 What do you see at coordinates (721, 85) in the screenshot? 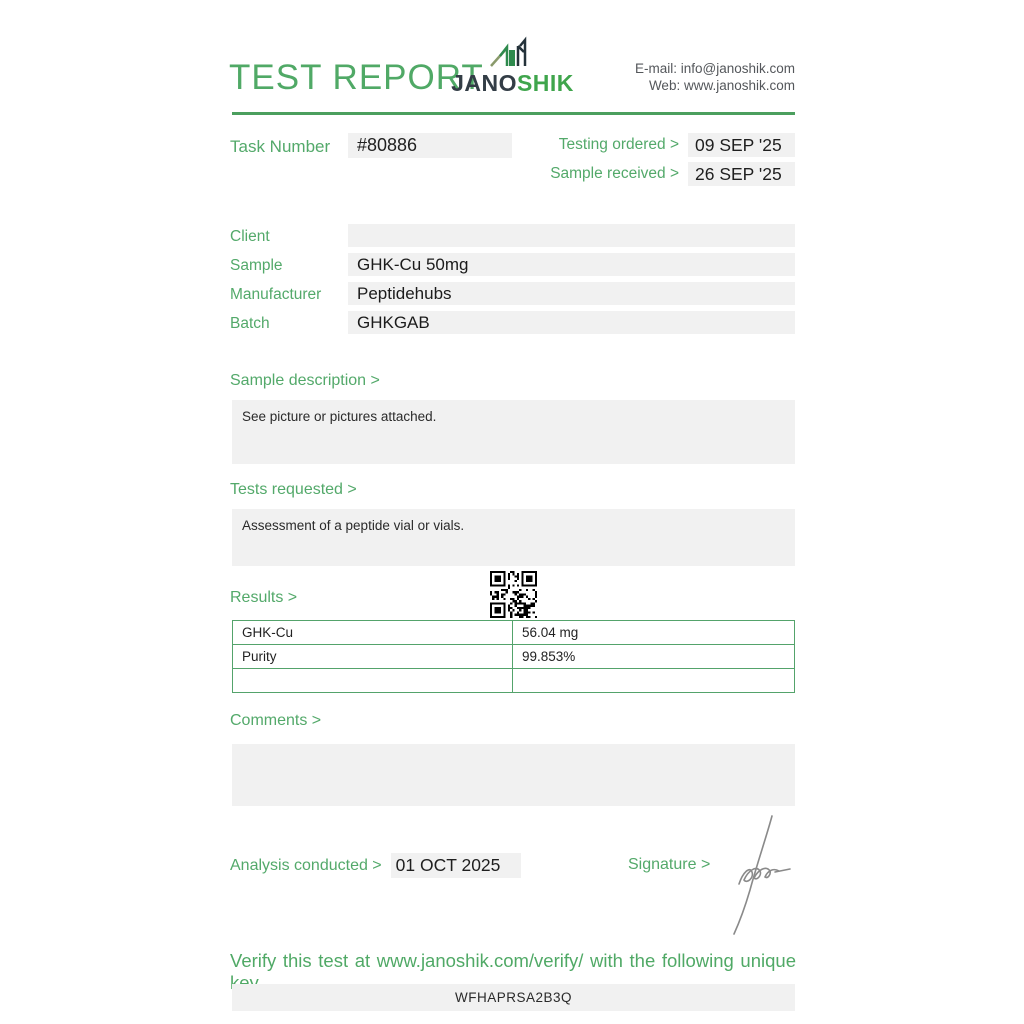
I see `web-line: Web: www.janoshik.com` at bounding box center [721, 85].